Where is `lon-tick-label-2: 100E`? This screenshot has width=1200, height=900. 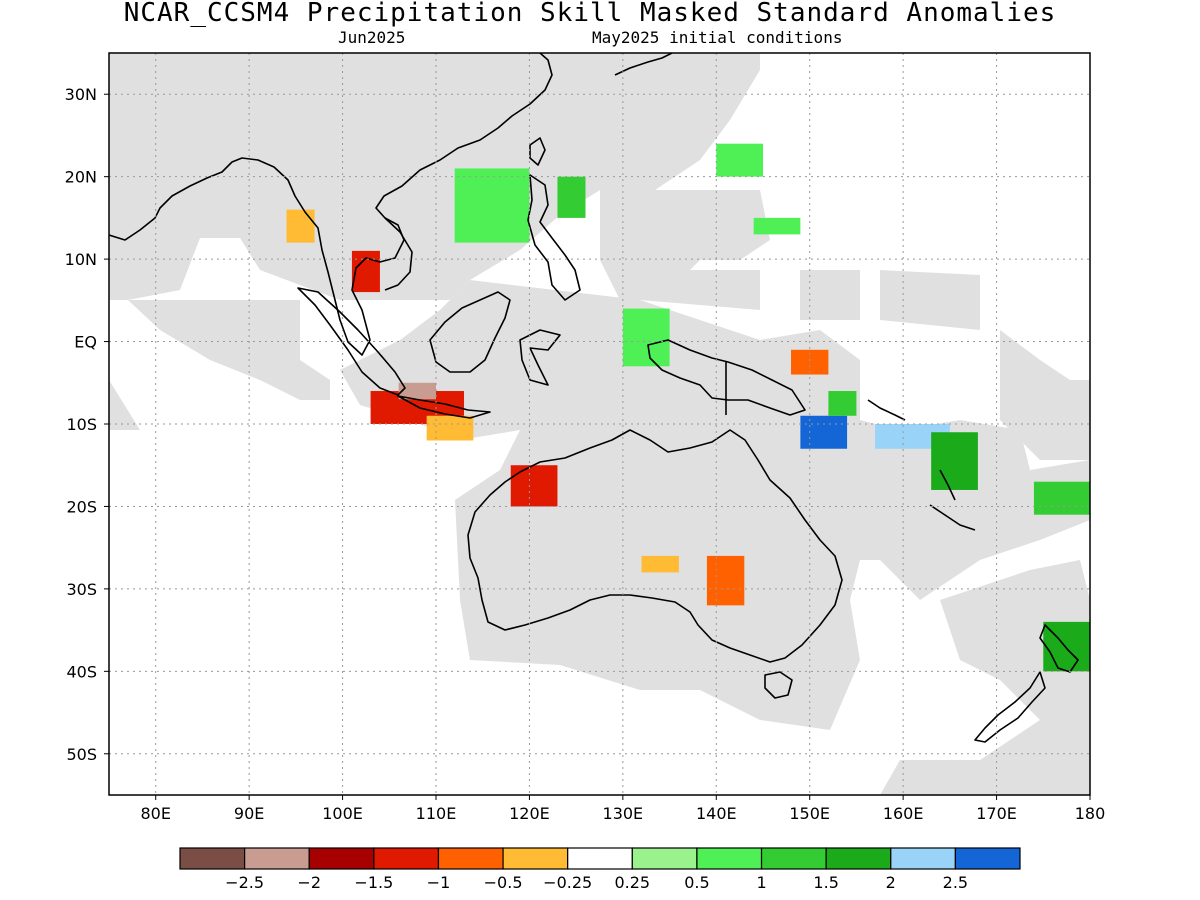
lon-tick-label-2: 100E is located at coordinates (342, 813).